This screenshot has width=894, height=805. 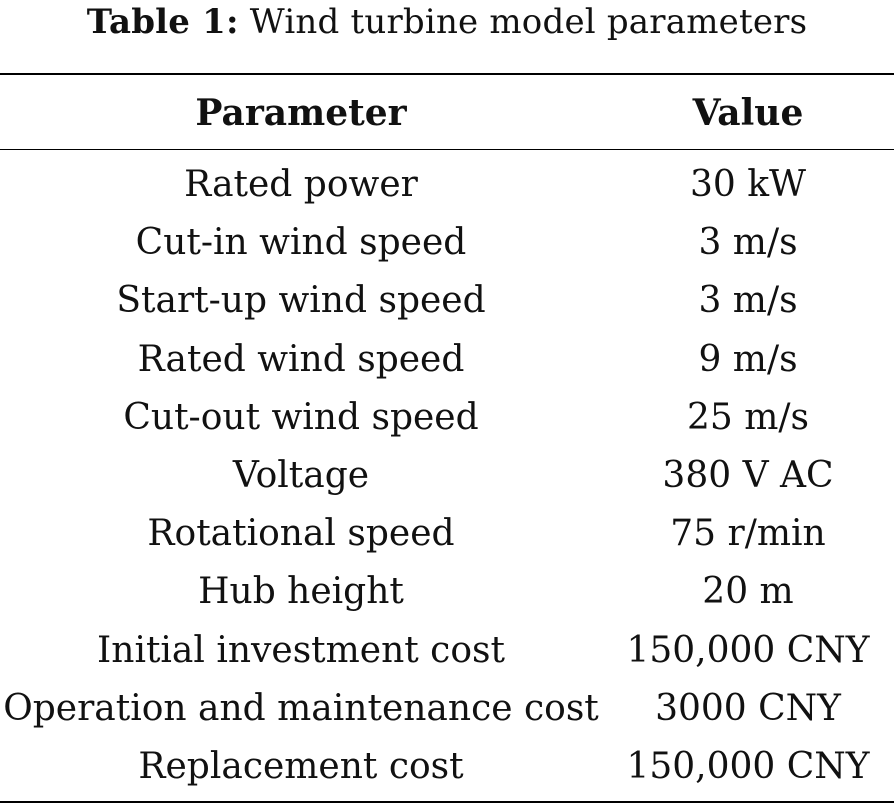 I want to click on row-parameter: Initial investment cost, so click(x=301, y=650).